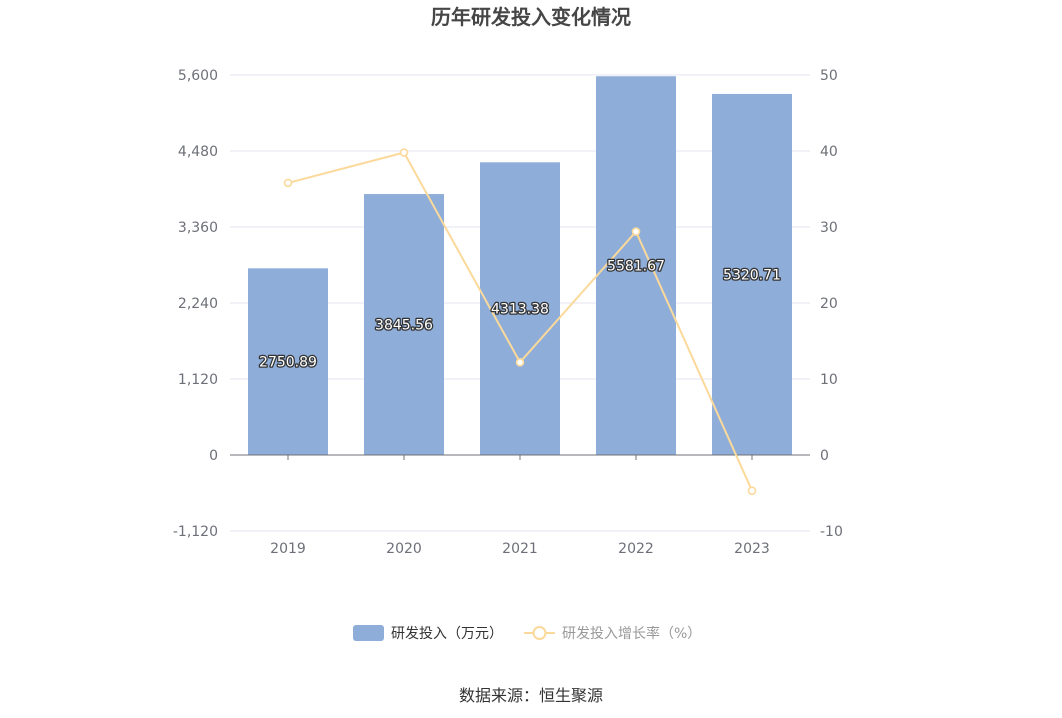  I want to click on legend-item-bar: 研发投入（万元）, so click(428, 633).